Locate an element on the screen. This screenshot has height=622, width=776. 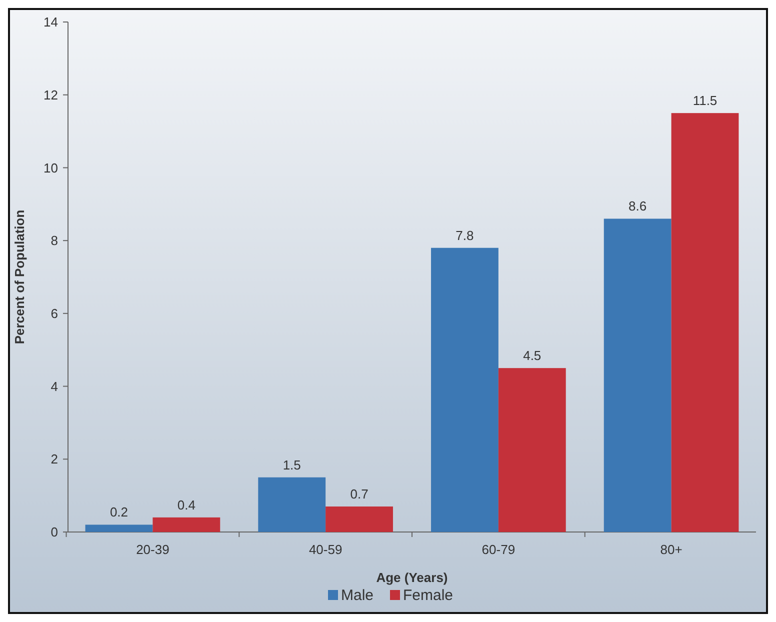
y-tick-label: 12 is located at coordinates (51, 94).